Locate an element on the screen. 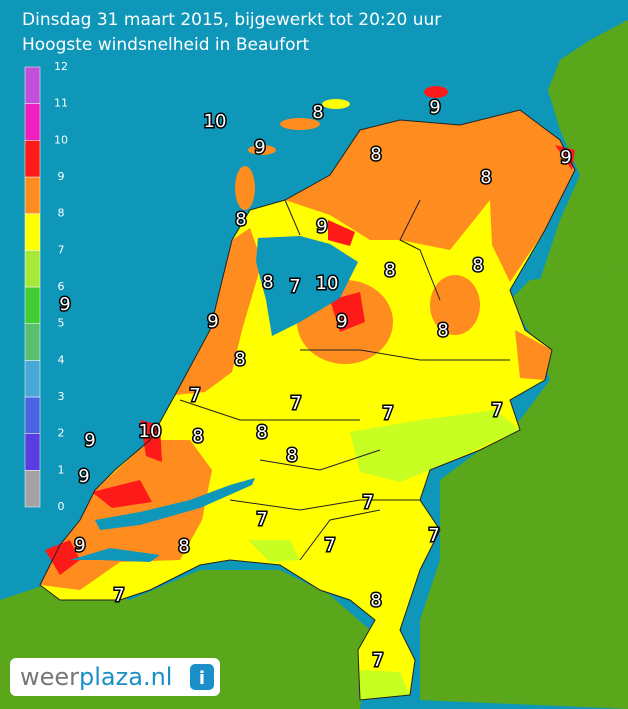 Image resolution: width=628 pixels, height=709 pixels. estuary is located at coordinates (175, 504).